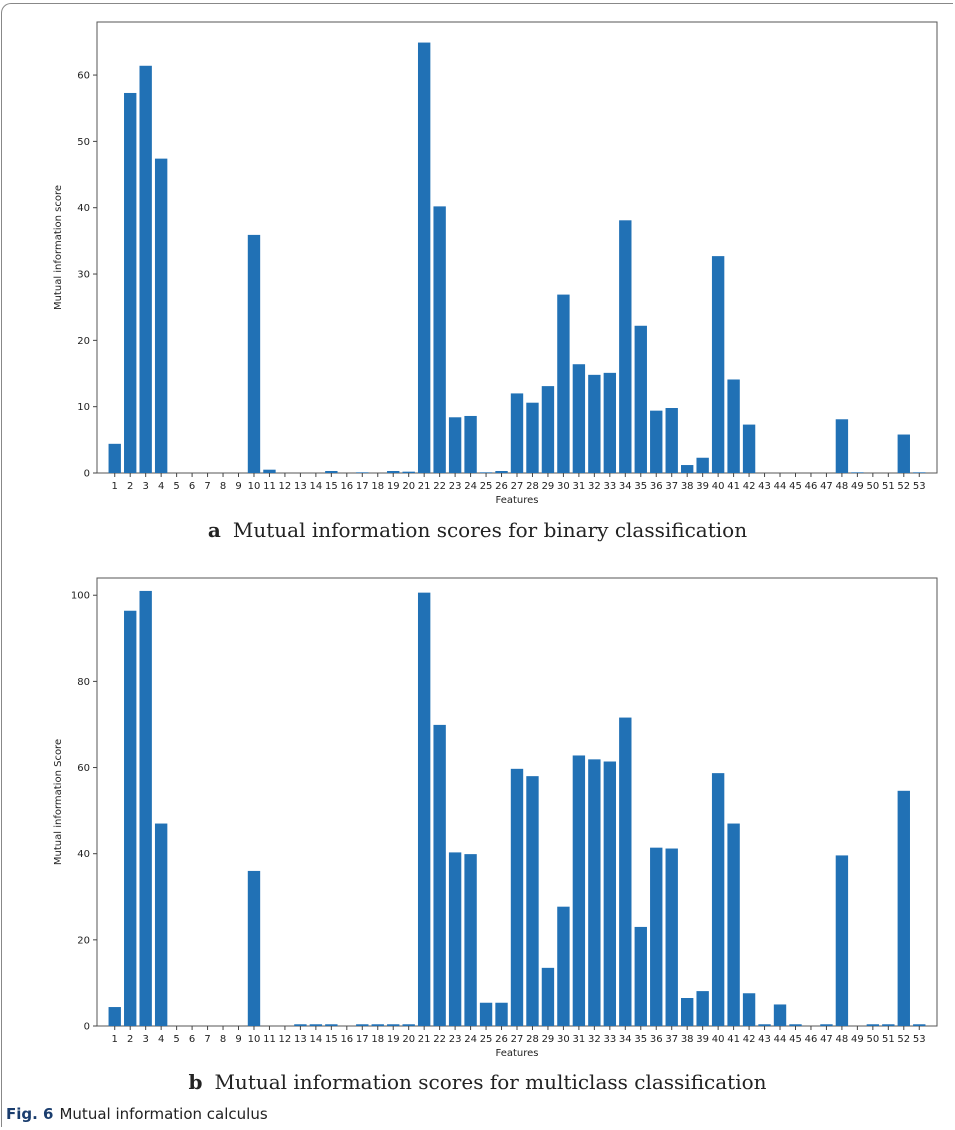  What do you see at coordinates (254, 1039) in the screenshot?
I see `multiclass-xtick-label: 10` at bounding box center [254, 1039].